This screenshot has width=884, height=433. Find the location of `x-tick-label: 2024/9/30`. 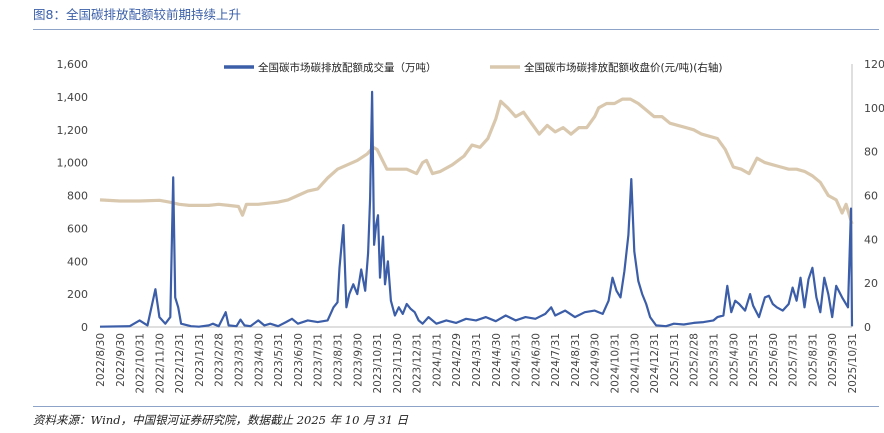

x-tick-label: 2024/9/30 is located at coordinates (596, 360).